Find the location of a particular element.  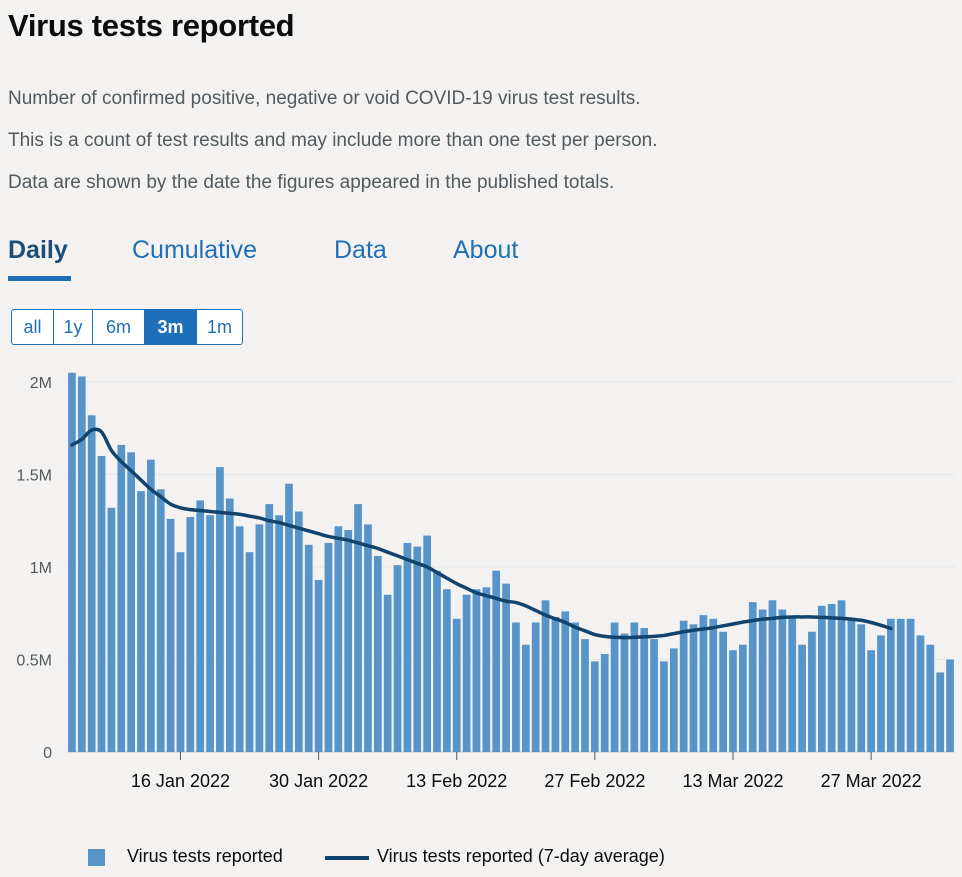

active-tab-indicator is located at coordinates (39, 278).